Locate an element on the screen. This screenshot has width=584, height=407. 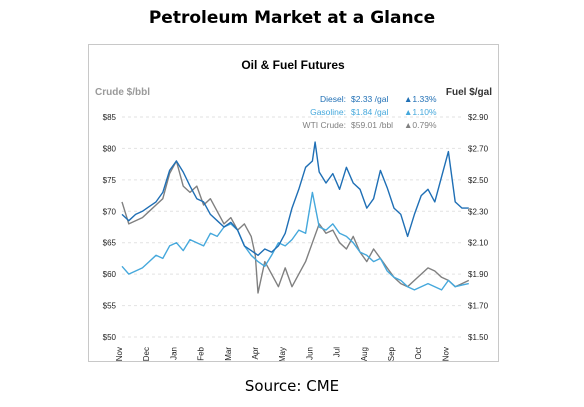
x-axis-ticks: Nov Dec Jan Feb Mar Apr May Jun Jul Aug Sep Oct Nov is located at coordinates (282, 354).